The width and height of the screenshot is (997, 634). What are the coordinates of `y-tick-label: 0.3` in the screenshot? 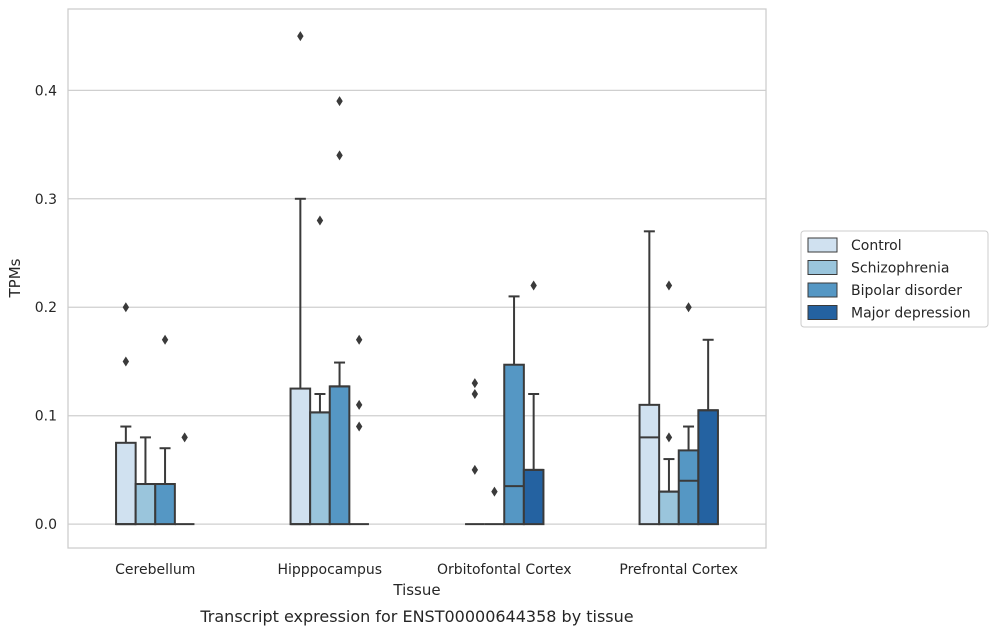 It's located at (46, 200).